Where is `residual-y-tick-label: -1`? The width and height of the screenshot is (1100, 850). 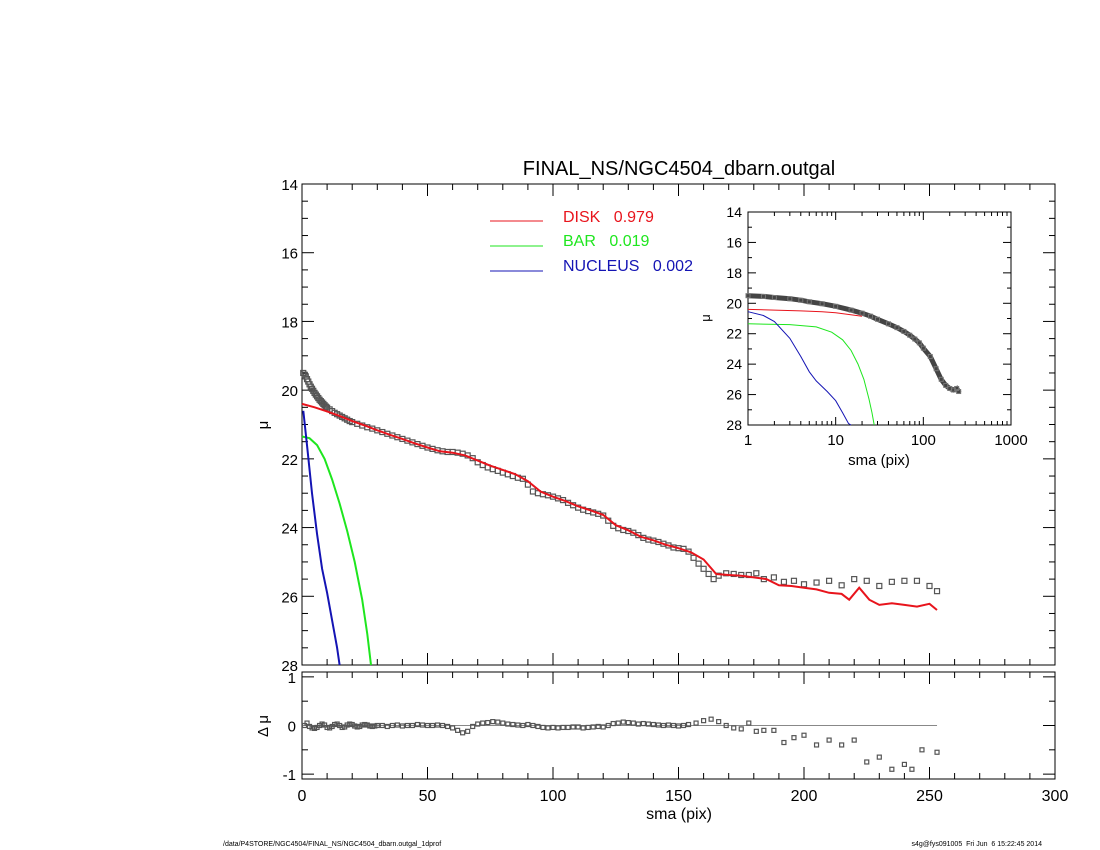
residual-y-tick-label: -1 is located at coordinates (289, 775).